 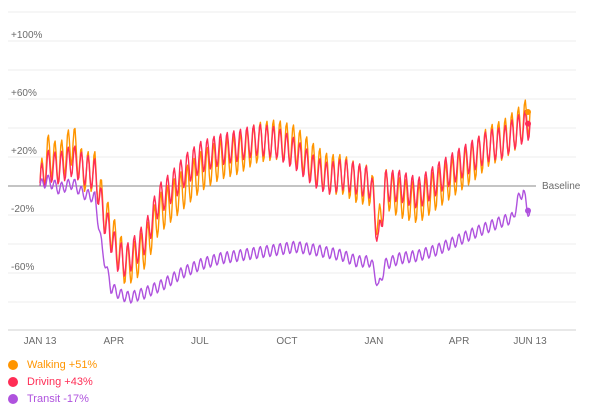 What do you see at coordinates (40, 341) in the screenshot?
I see `x-tick-label: JAN 13` at bounding box center [40, 341].